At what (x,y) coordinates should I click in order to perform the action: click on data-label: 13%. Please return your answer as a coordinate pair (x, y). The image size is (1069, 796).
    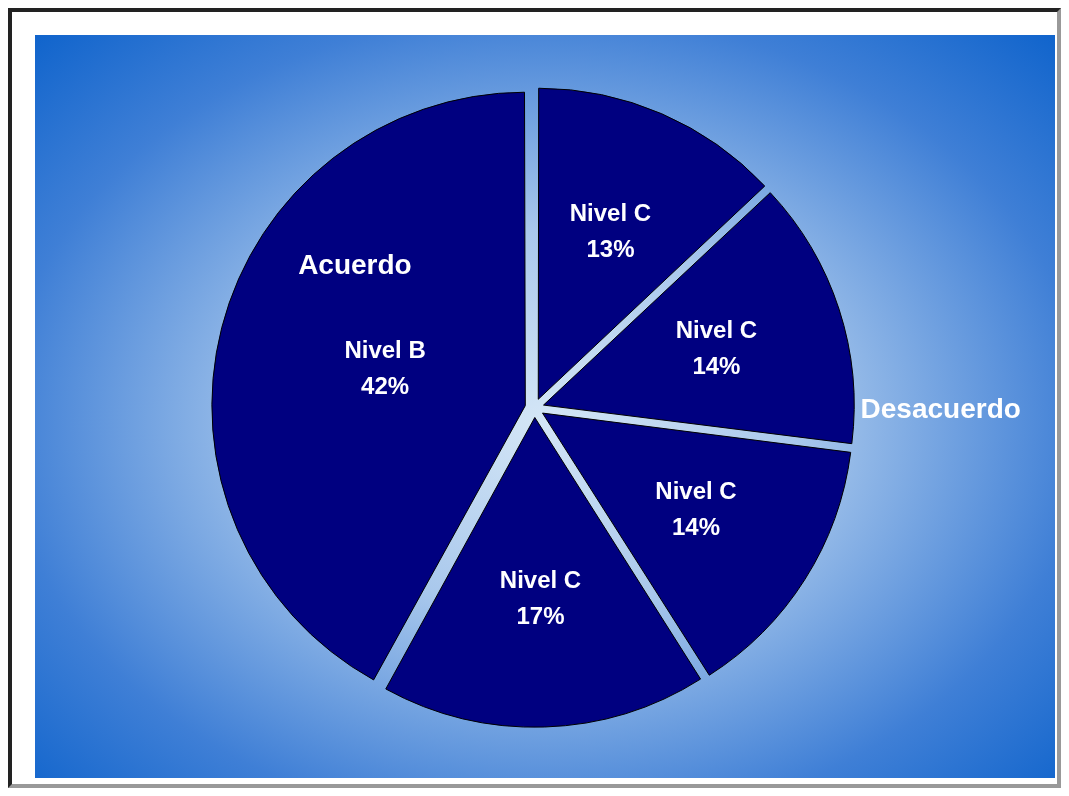
    Looking at the image, I should click on (610, 249).